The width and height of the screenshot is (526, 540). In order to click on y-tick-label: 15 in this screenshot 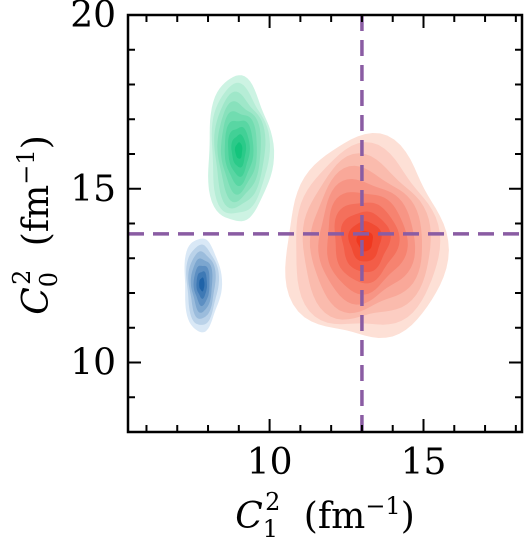, I will do `click(93, 189)`.